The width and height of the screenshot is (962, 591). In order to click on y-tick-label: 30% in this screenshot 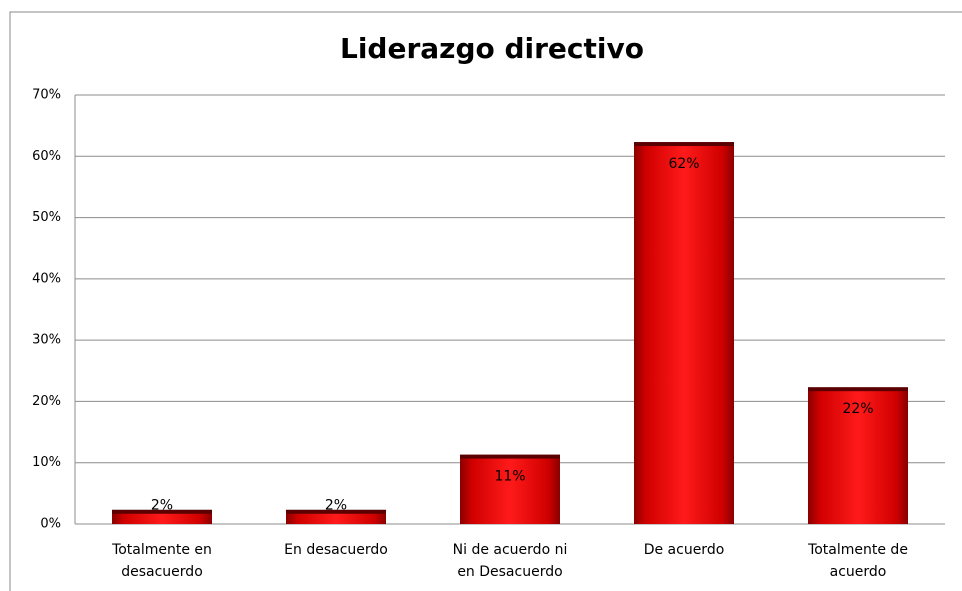, I will do `click(46, 340)`.